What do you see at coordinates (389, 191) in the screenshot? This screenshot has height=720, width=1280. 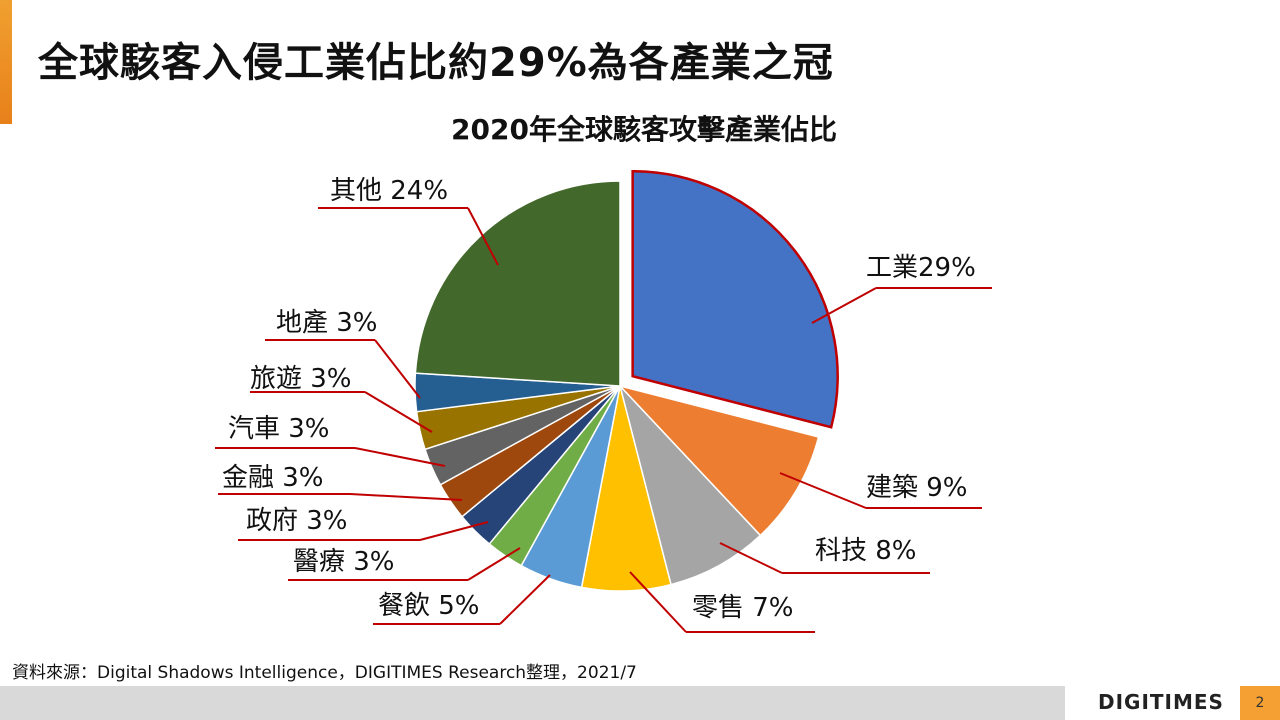 I see `slice-label-11: 其他 24%` at bounding box center [389, 191].